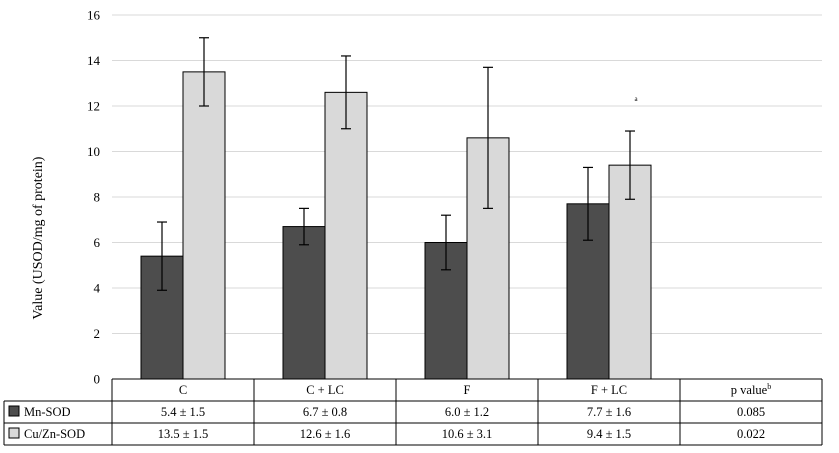  I want to click on table-cell: 12.6 ± 1.6, so click(325, 434).